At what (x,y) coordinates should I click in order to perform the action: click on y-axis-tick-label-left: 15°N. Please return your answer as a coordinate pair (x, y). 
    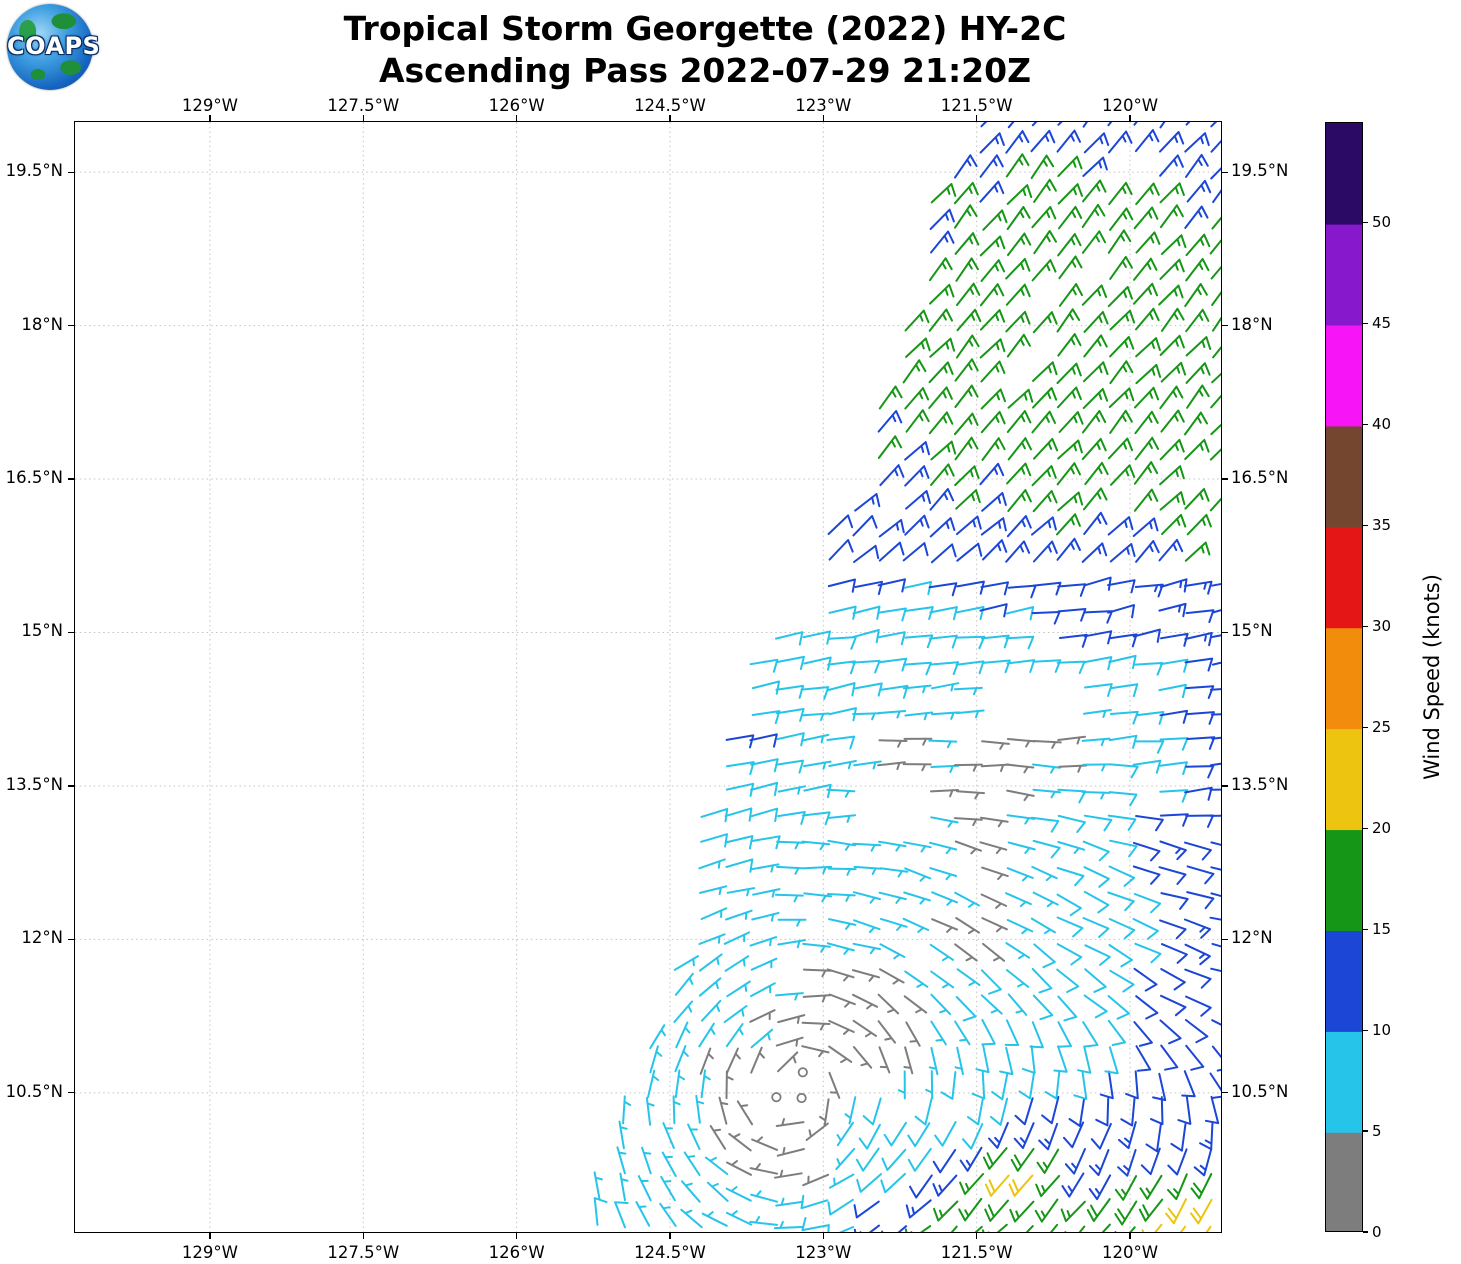
    Looking at the image, I should click on (42, 631).